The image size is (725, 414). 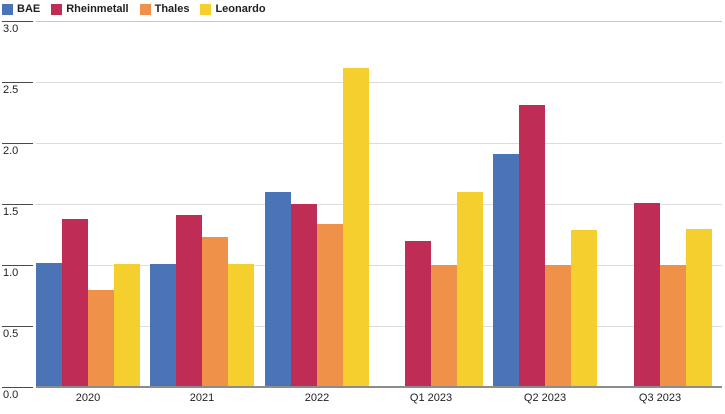 I want to click on y-tick-label: 1.5, so click(x=11, y=212).